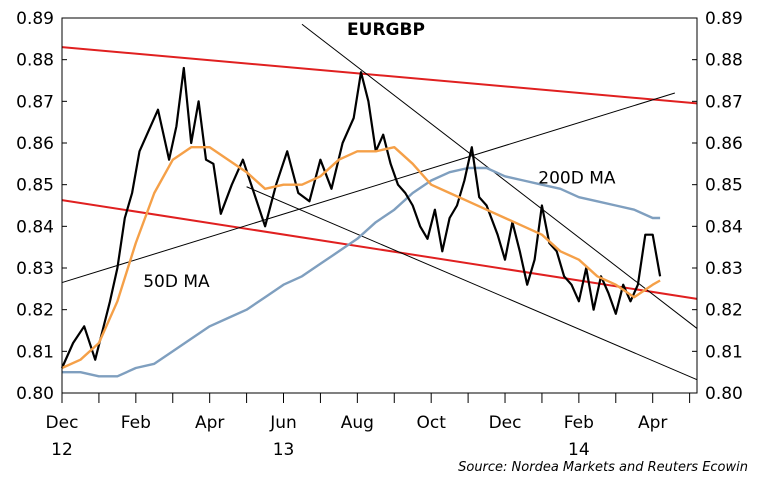 The image size is (757, 477). What do you see at coordinates (283, 423) in the screenshot?
I see `x-tick-label: Jun` at bounding box center [283, 423].